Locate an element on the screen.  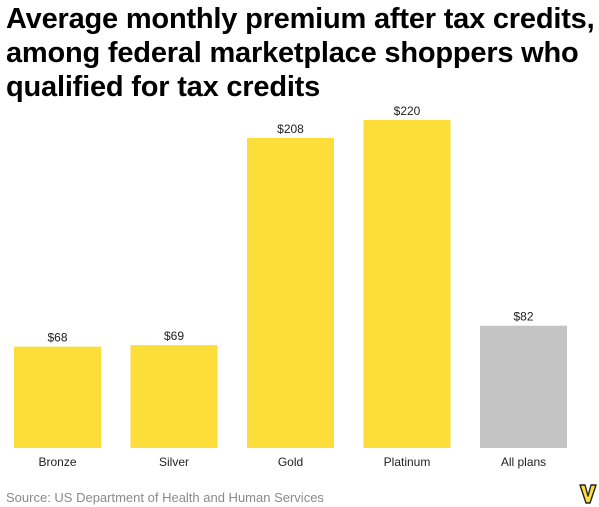
value-label-gold: $208 is located at coordinates (290, 129).